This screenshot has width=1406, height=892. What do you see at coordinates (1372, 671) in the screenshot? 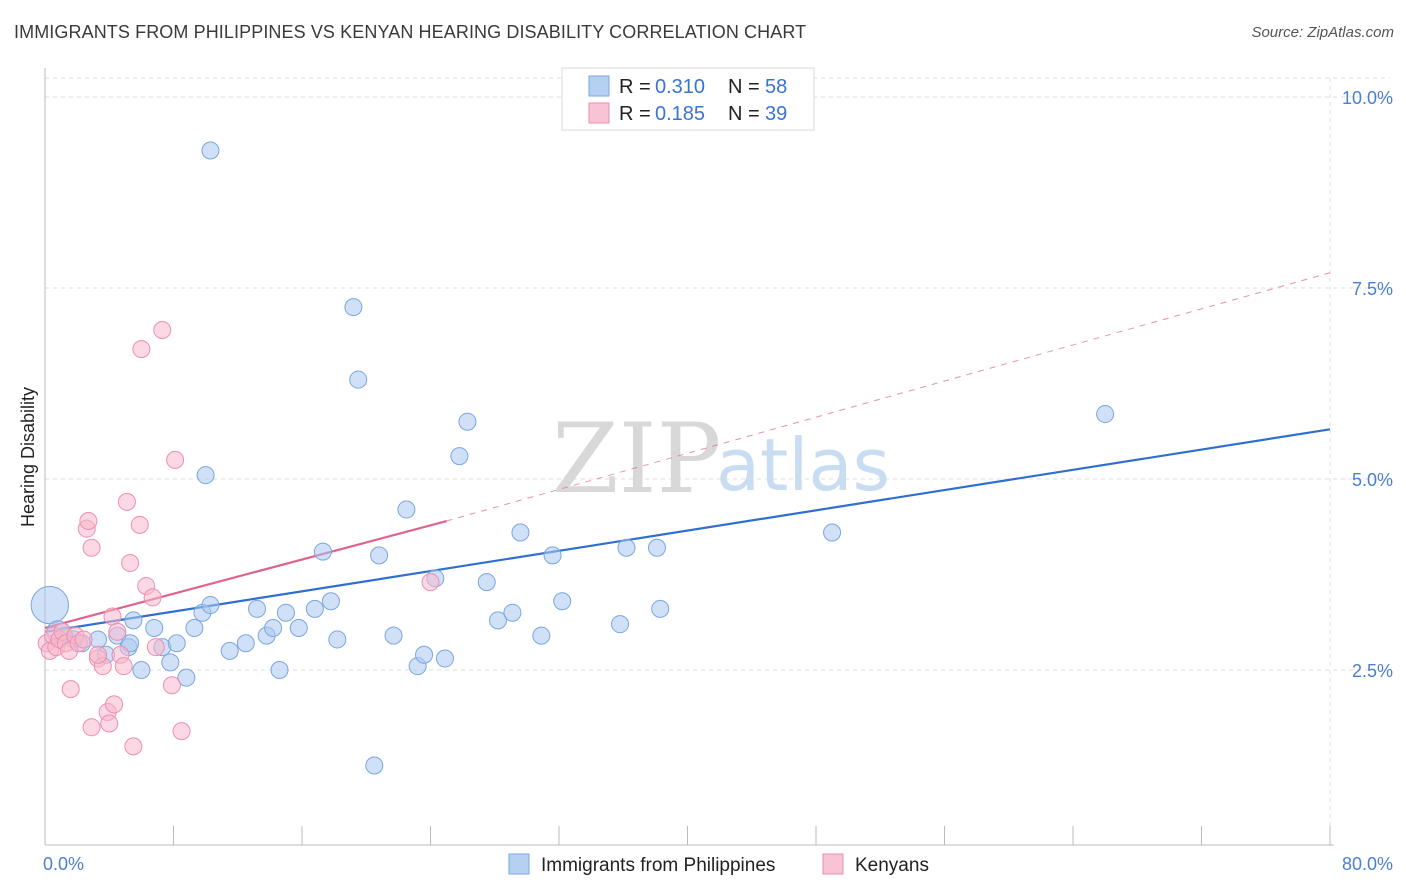
I see `y-tick-label-0: 2.5%` at bounding box center [1372, 671].